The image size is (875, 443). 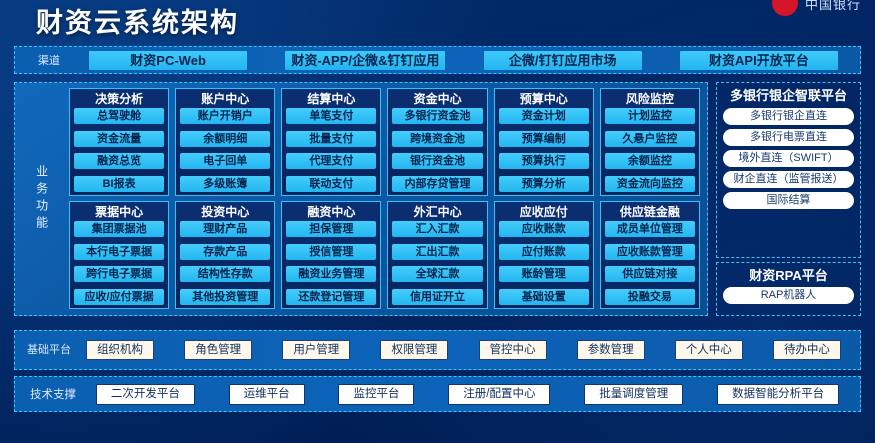 What do you see at coordinates (437, 229) in the screenshot?
I see `card-item: 汇入汇款` at bounding box center [437, 229].